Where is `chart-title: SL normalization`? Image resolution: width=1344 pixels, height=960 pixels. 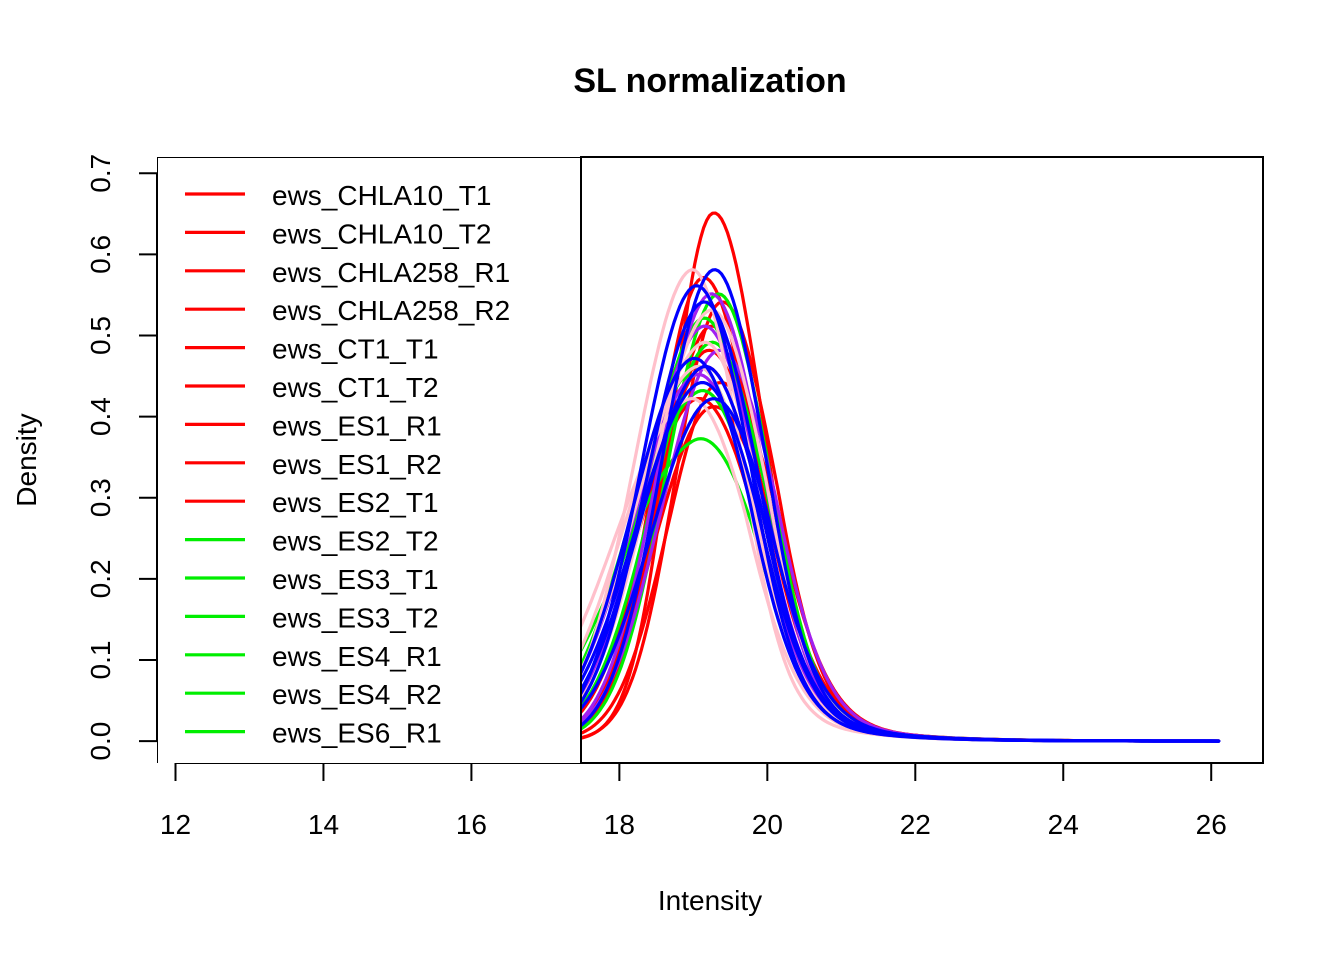
chart-title: SL normalization is located at coordinates (709, 81).